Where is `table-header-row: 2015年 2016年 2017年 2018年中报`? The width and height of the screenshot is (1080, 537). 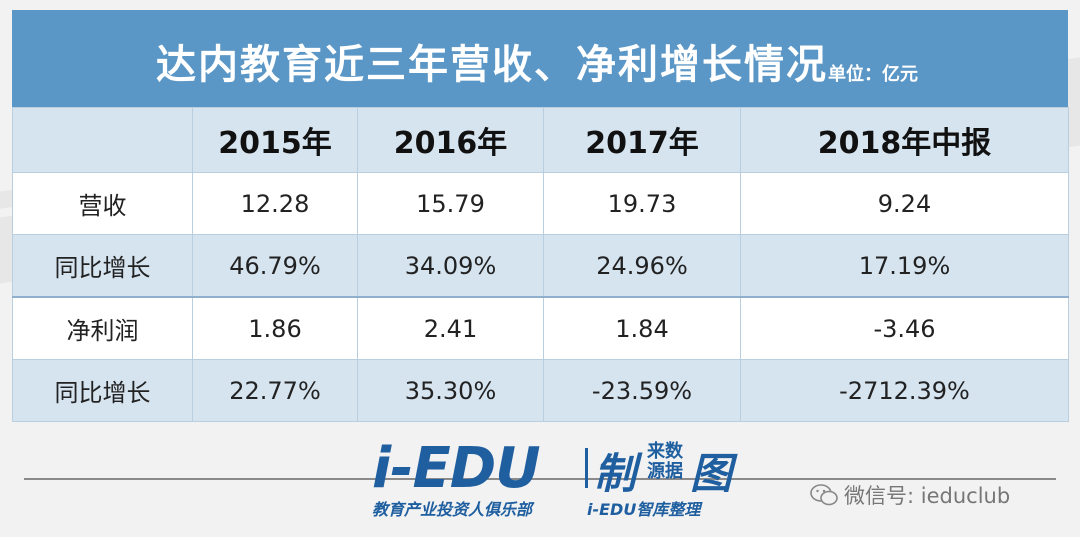 table-header-row: 2015年 2016年 2017年 2018年中报 is located at coordinates (540, 140).